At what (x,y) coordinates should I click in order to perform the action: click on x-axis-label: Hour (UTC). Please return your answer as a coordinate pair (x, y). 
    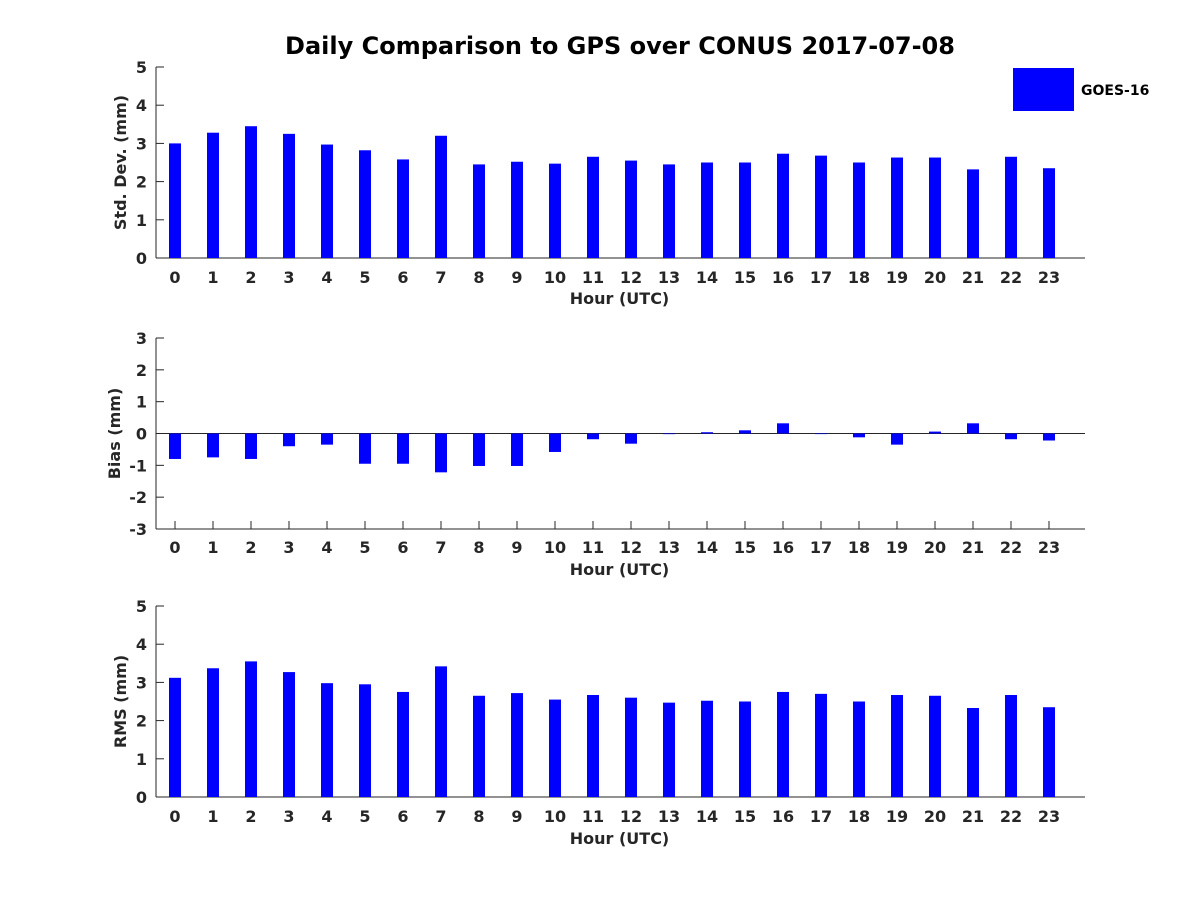
    Looking at the image, I should click on (620, 838).